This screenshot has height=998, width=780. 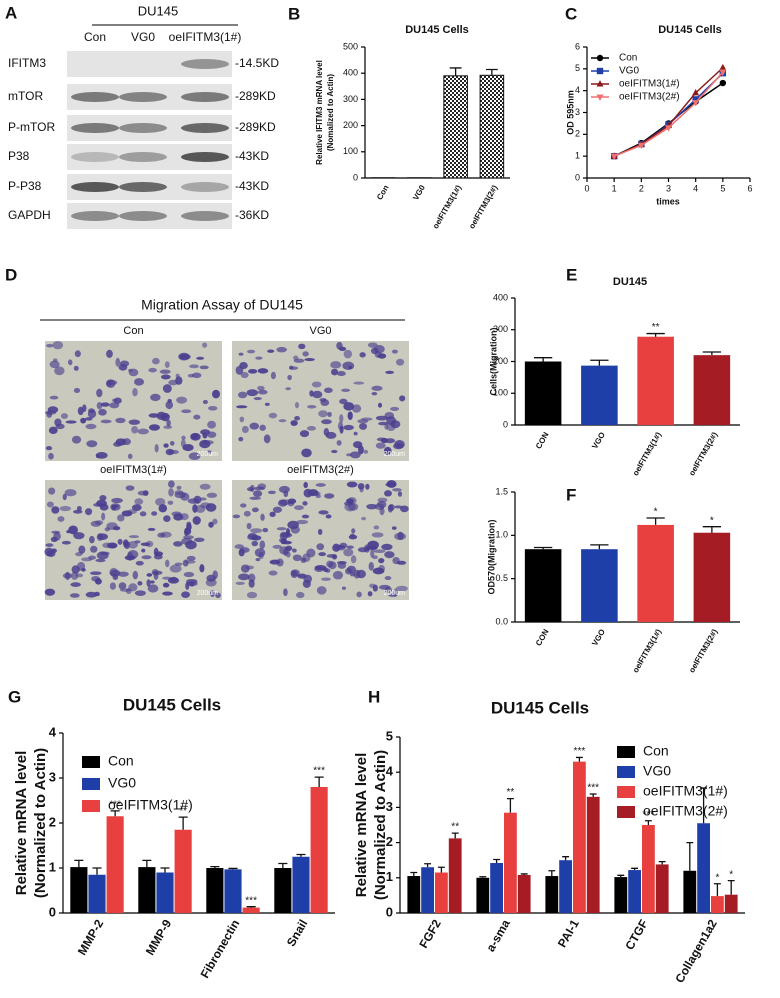 What do you see at coordinates (52, 911) in the screenshot?
I see `y-tick-label: 0` at bounding box center [52, 911].